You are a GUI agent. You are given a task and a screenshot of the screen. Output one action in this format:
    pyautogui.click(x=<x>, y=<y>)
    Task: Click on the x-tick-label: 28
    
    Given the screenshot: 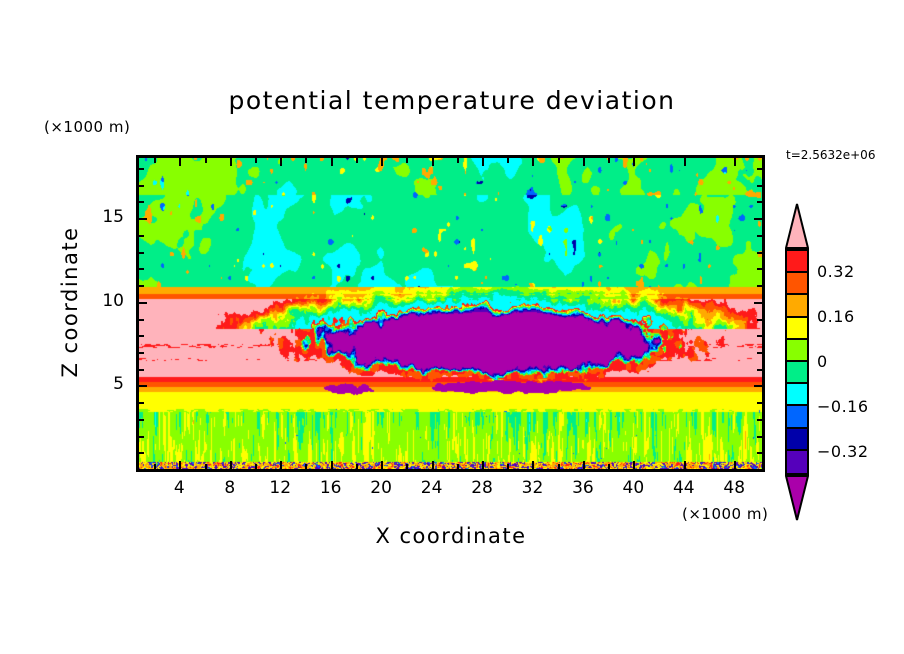 What is the action you would take?
    pyautogui.click(x=482, y=488)
    